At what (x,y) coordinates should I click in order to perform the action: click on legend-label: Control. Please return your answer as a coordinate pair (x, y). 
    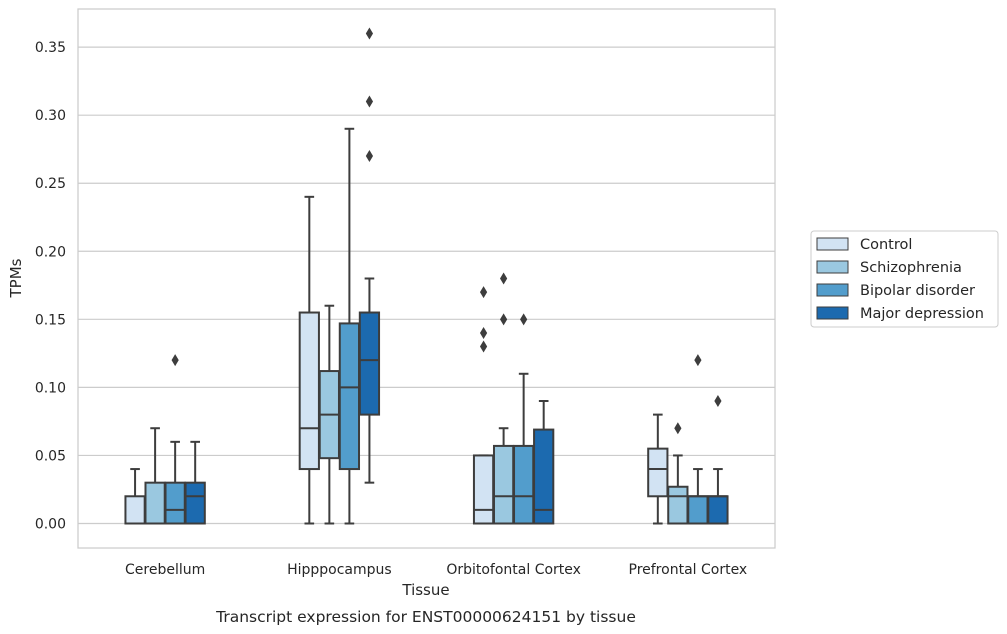
    Looking at the image, I should click on (886, 245).